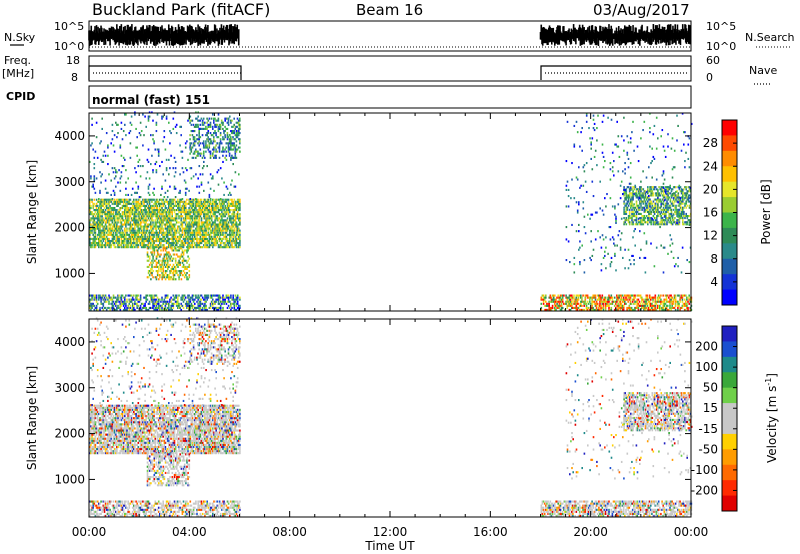 The width and height of the screenshot is (800, 554). I want to click on freq-tick-bottom: 8, so click(74, 77).